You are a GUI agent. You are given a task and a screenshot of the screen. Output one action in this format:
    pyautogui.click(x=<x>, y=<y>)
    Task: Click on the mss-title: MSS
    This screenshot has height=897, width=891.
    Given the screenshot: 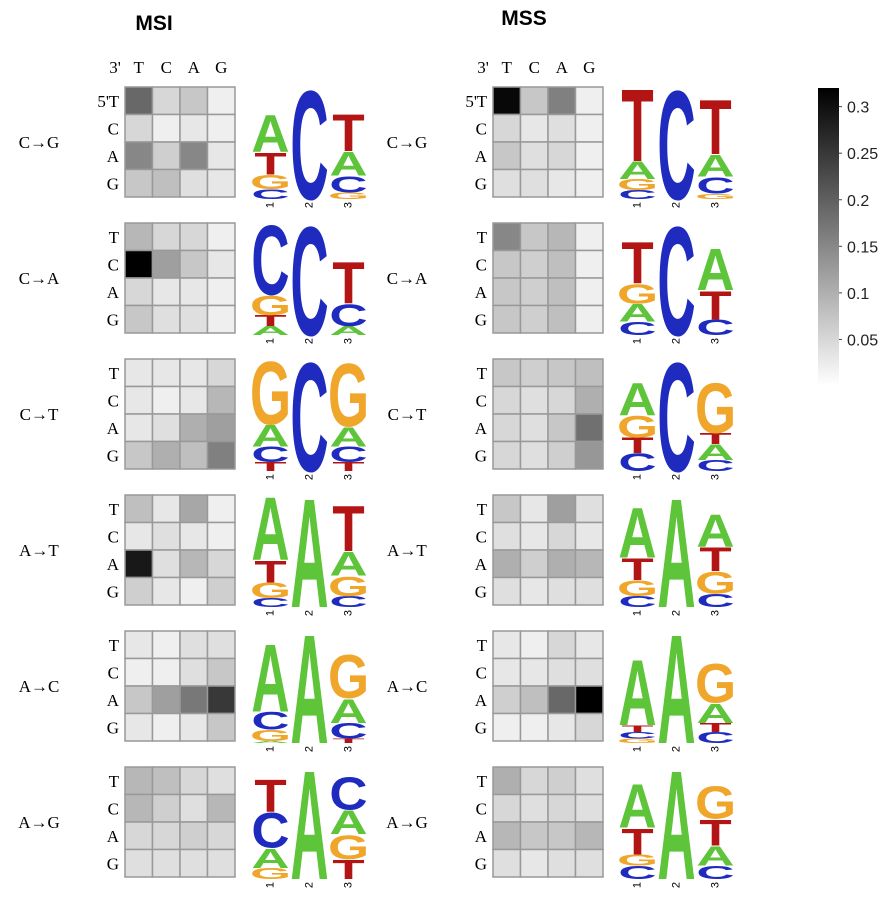 What is the action you would take?
    pyautogui.click(x=524, y=18)
    